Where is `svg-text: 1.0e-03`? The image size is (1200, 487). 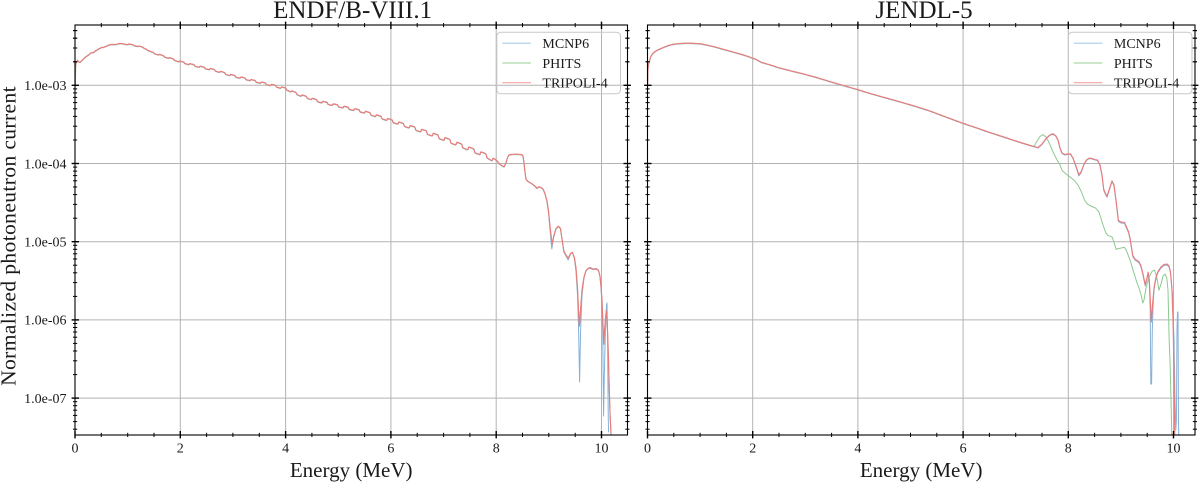
svg-text: 1.0e-03 is located at coordinates (45, 86).